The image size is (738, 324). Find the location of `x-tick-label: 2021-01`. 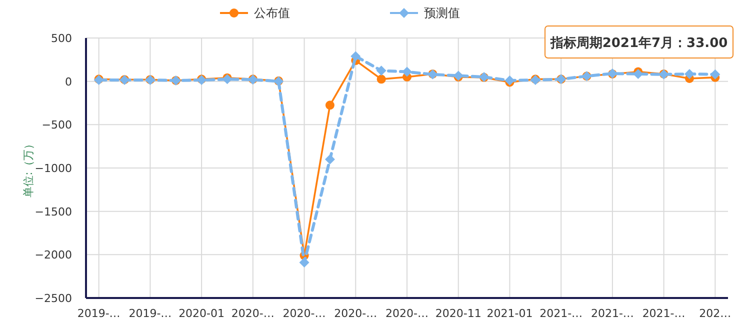

x-tick-label: 2021-01 is located at coordinates (509, 313).